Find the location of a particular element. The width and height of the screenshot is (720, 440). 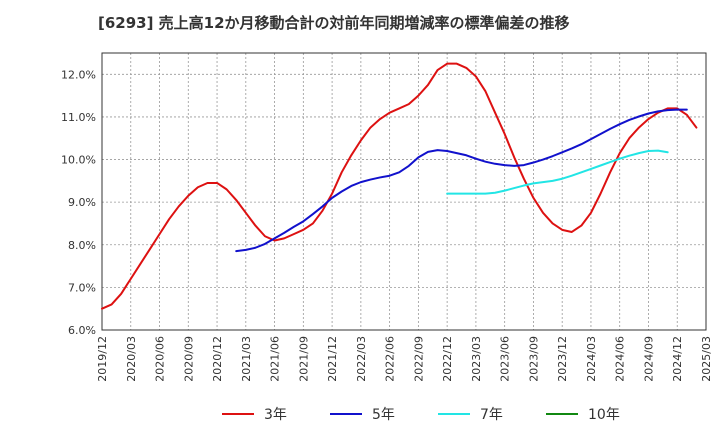

legend-label: 10年 is located at coordinates (604, 415).